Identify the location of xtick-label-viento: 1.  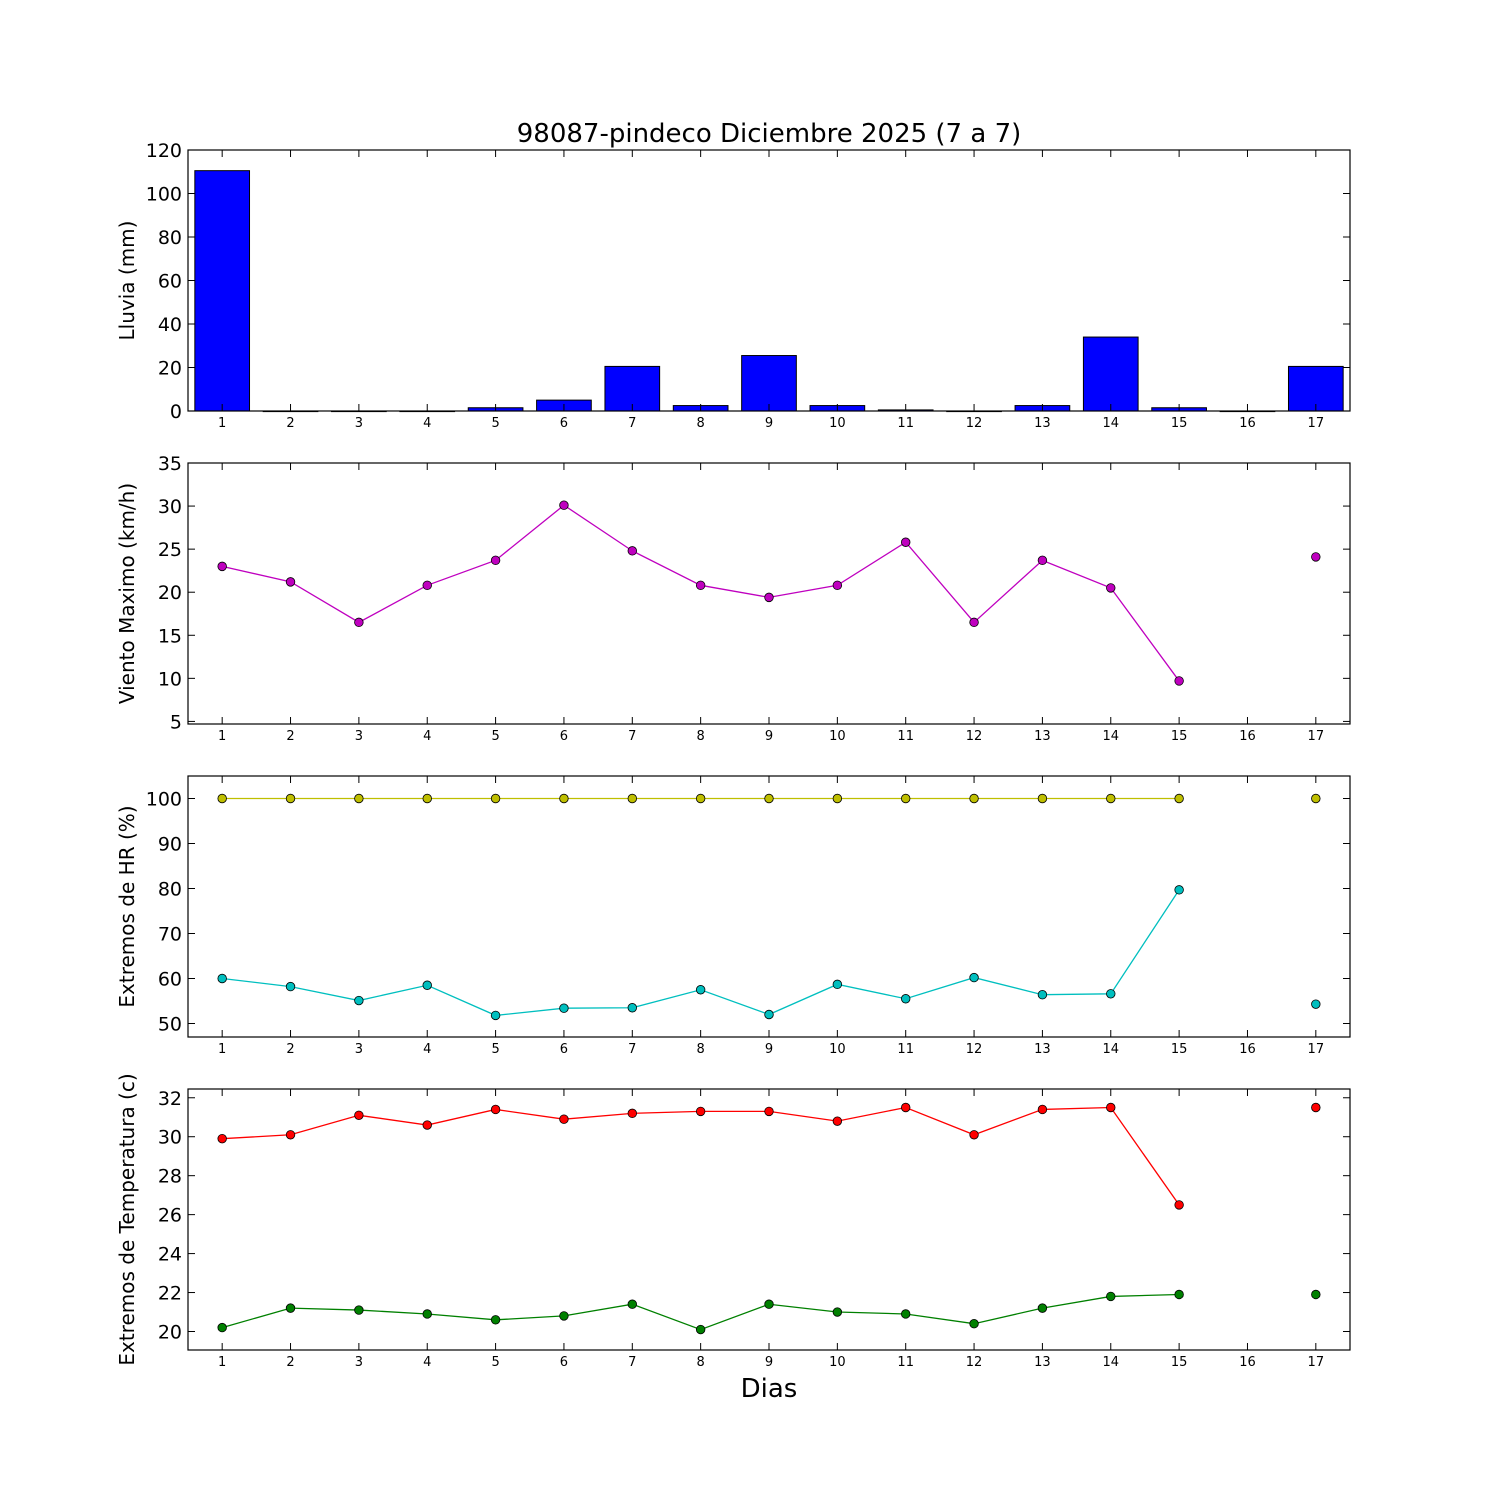
(222, 736).